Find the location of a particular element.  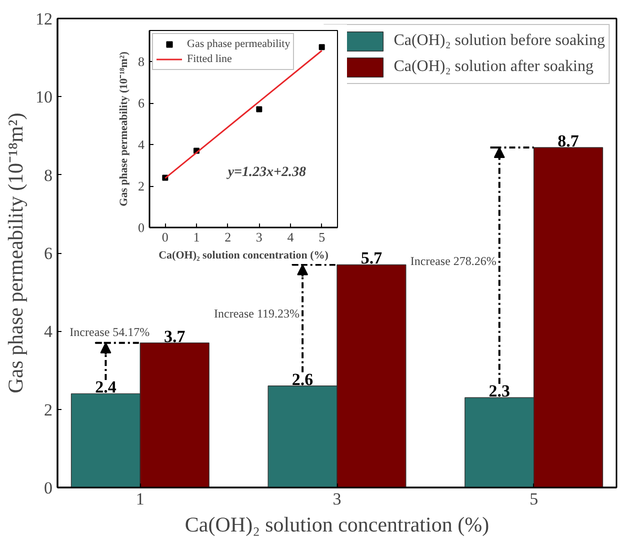

data-label: 8.7 is located at coordinates (569, 140).